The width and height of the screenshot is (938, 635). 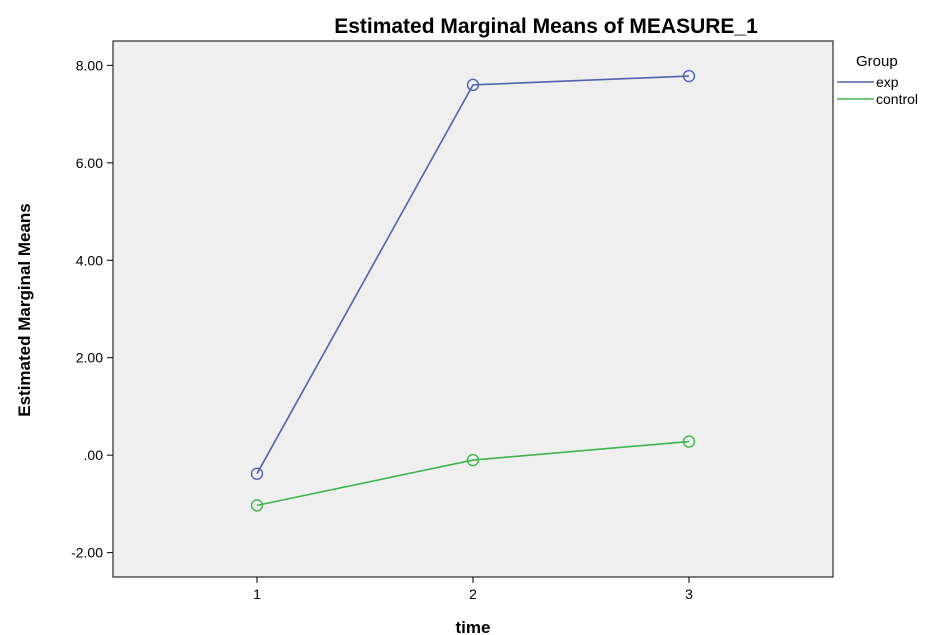 What do you see at coordinates (89, 358) in the screenshot?
I see `y-tick-label: 2.00` at bounding box center [89, 358].